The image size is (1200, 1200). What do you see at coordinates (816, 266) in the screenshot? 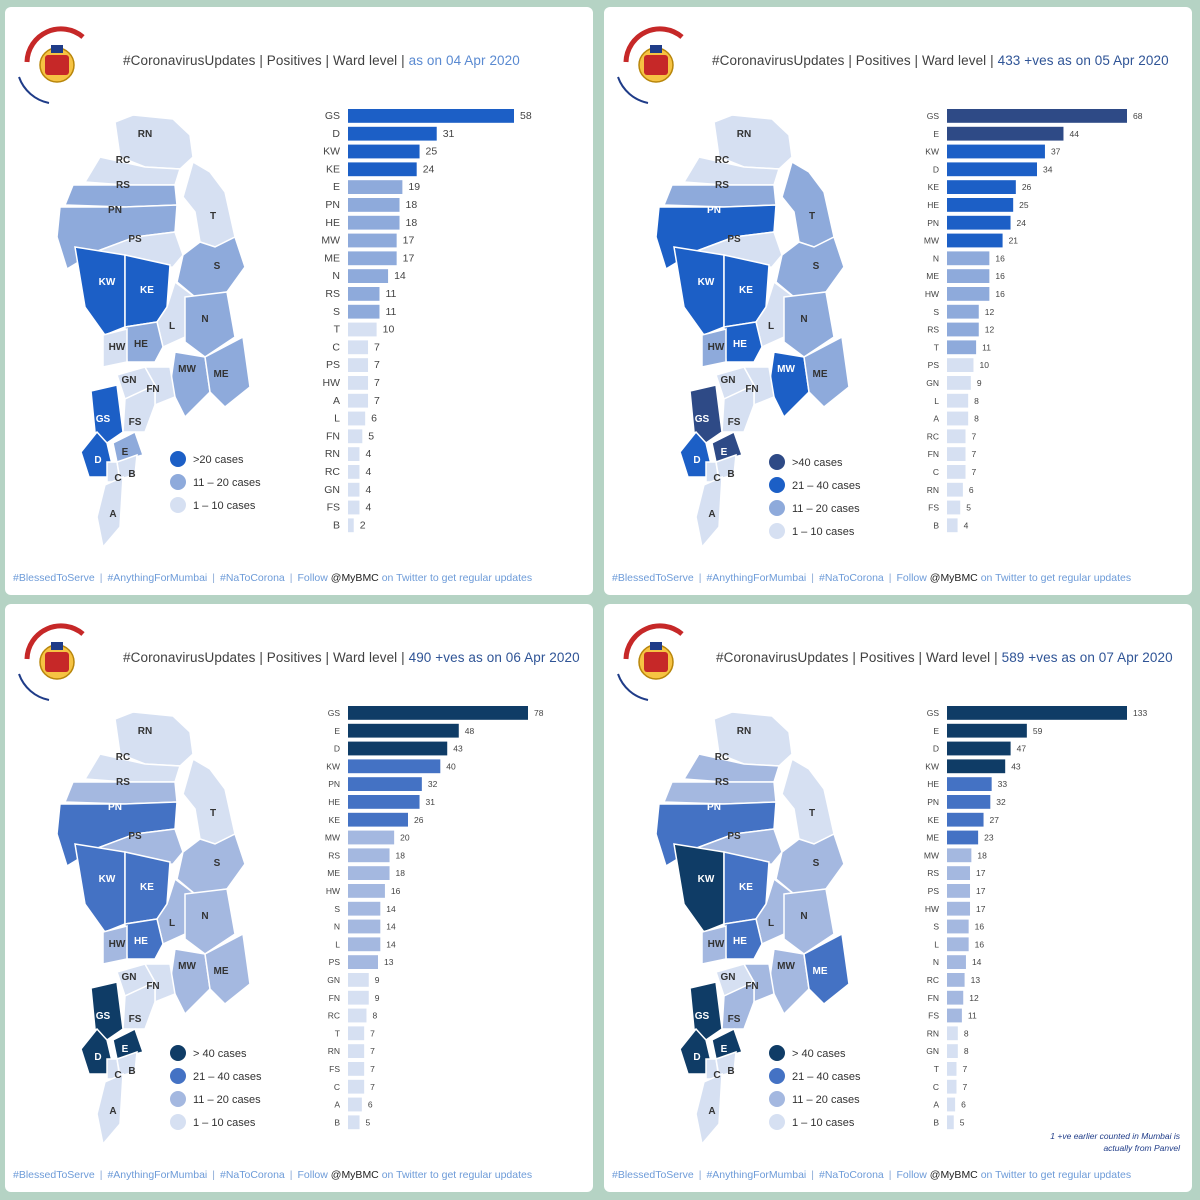
I see `ward-label-s: S` at bounding box center [816, 266].